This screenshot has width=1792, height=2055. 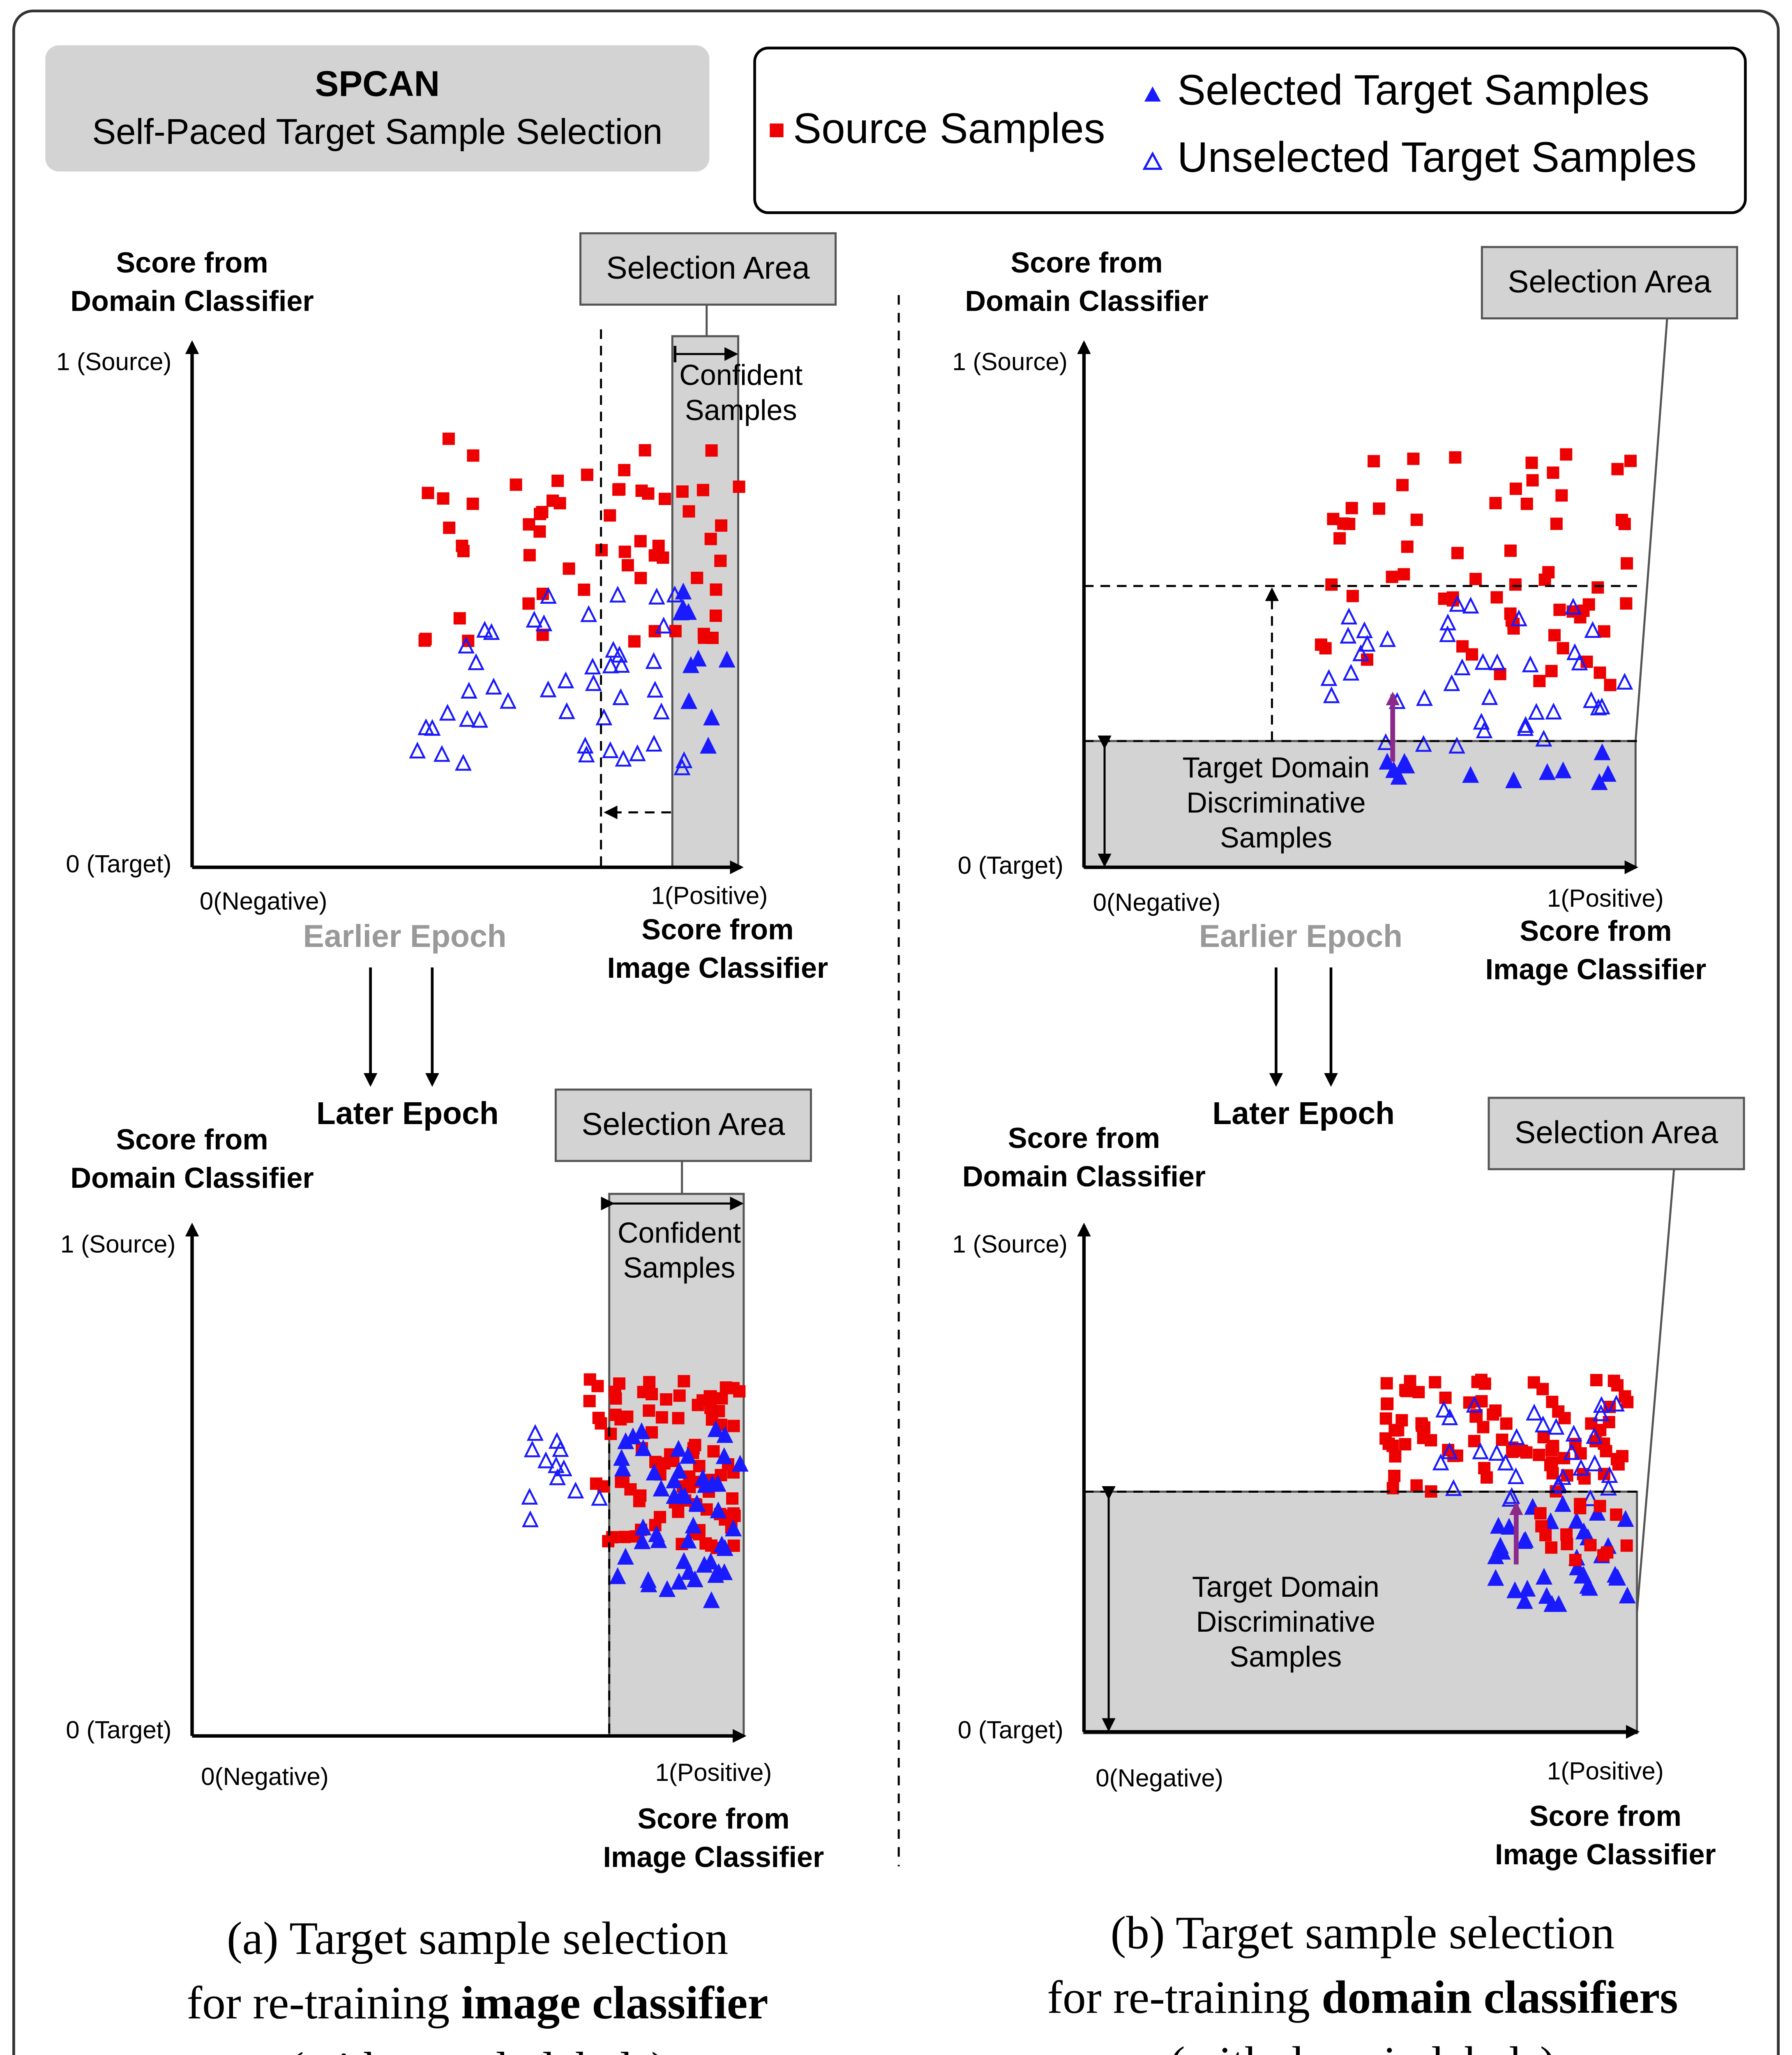 I want to click on caption-line: (b) Target sample selection, so click(x=1362, y=1933).